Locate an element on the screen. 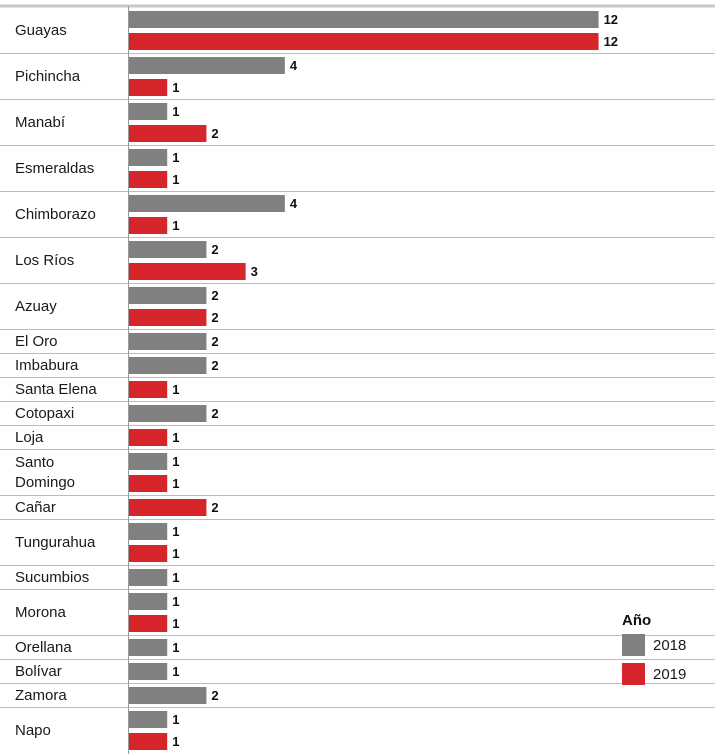 This screenshot has width=715, height=754. category-label: Napo is located at coordinates (33, 730).